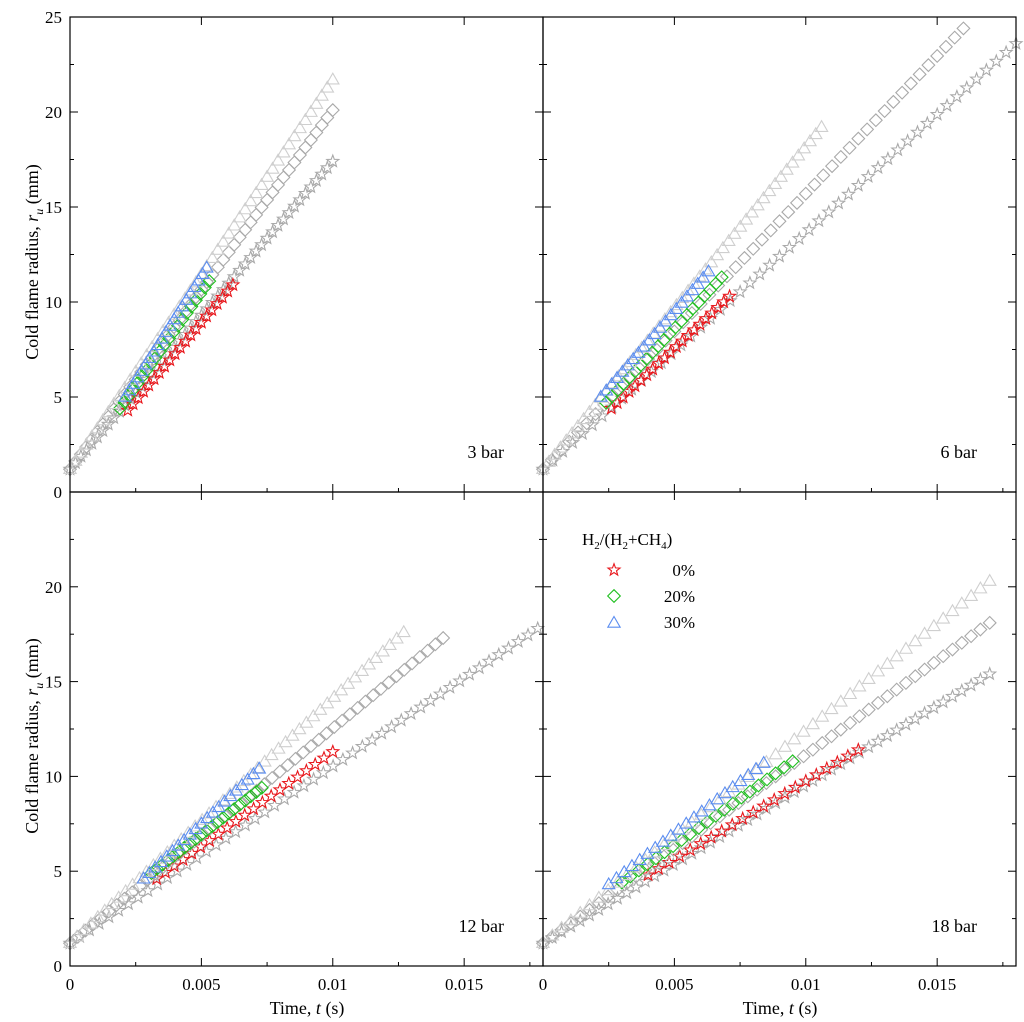 The width and height of the screenshot is (1024, 1022). I want to click on legend-diamond-symbol, so click(614, 596).